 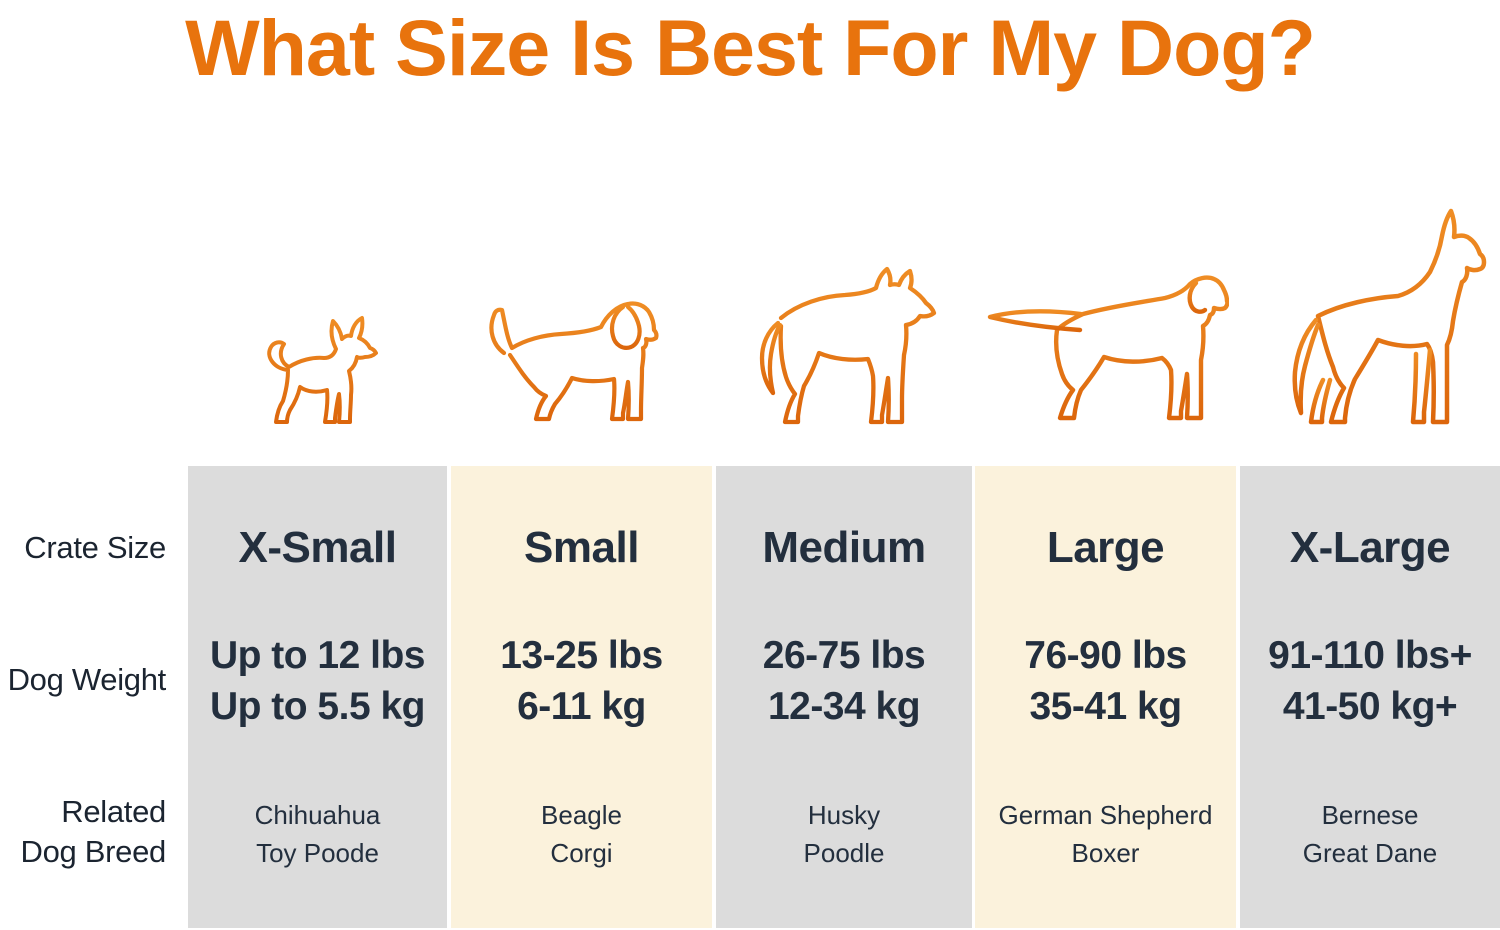 What do you see at coordinates (1105, 547) in the screenshot?
I see `crate-size-value: Large` at bounding box center [1105, 547].